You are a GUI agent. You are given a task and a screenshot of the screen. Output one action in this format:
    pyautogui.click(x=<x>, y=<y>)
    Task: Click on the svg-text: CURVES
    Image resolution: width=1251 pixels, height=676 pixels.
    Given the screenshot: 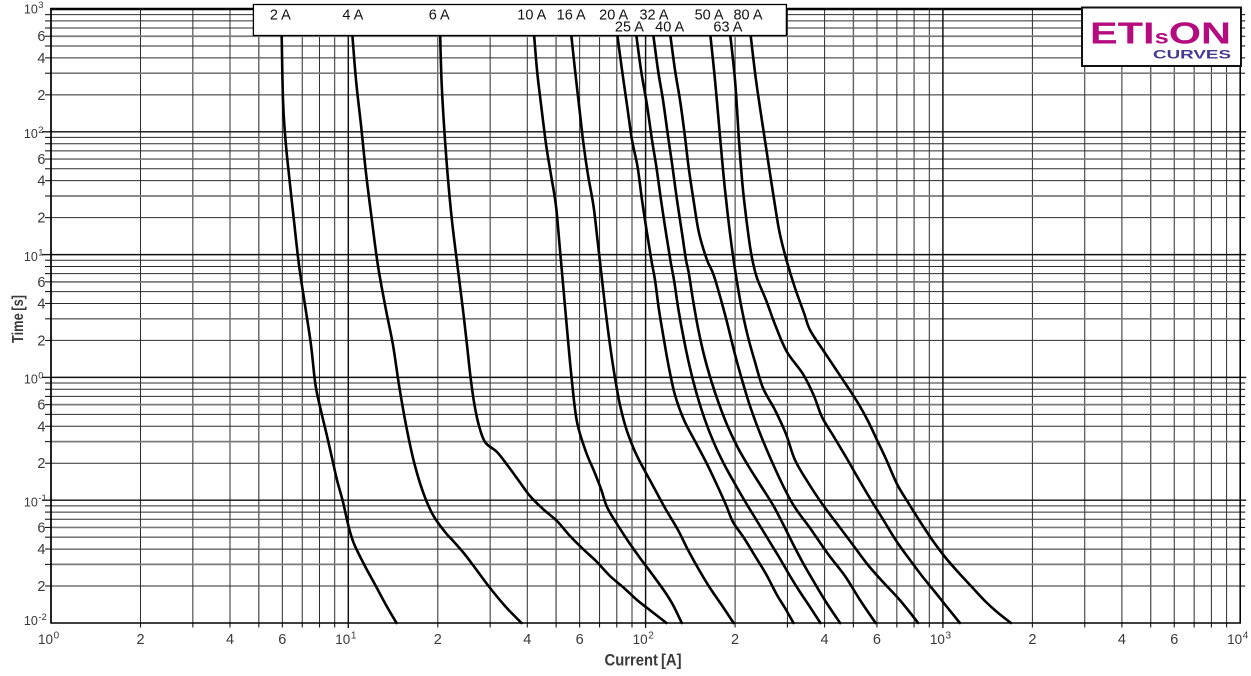 What is the action you would take?
    pyautogui.click(x=1192, y=56)
    